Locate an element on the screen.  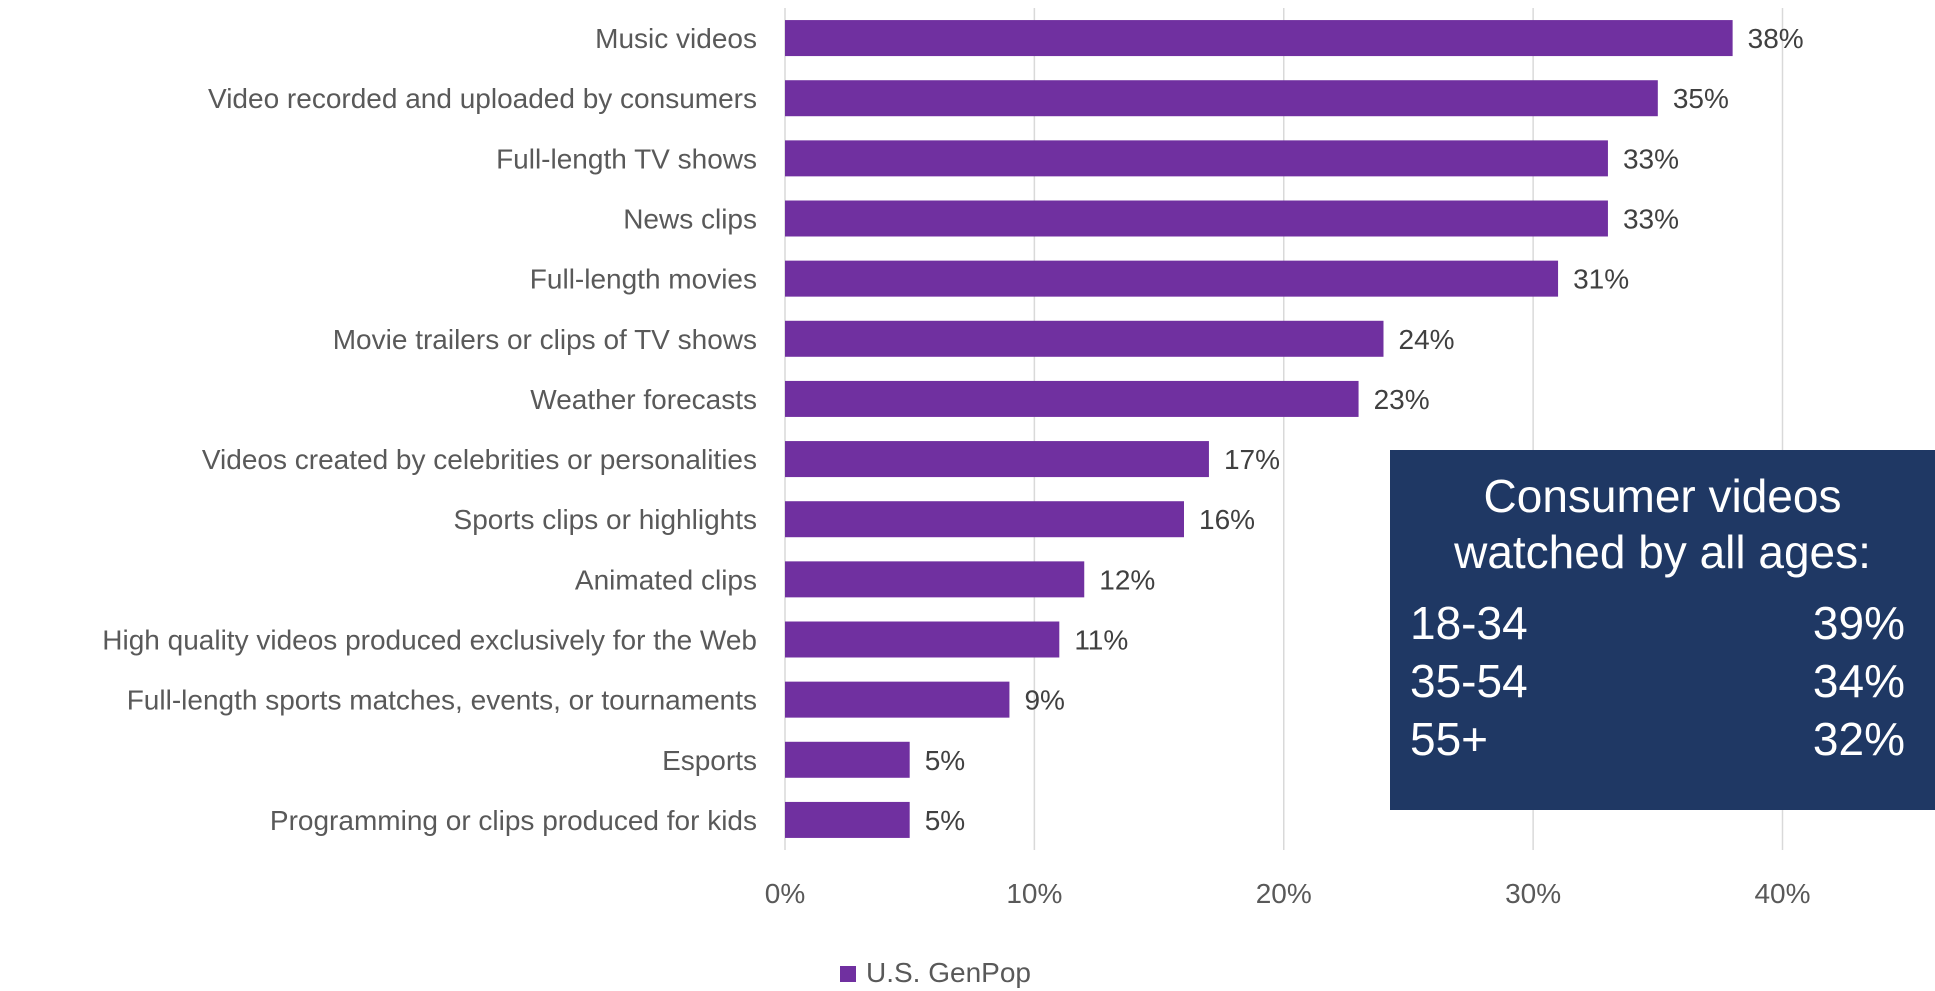
data-label: 23% is located at coordinates (1402, 399).